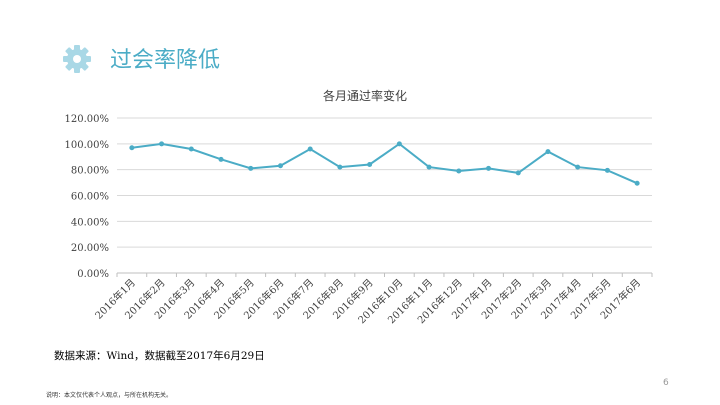 Image resolution: width=720 pixels, height=405 pixels. What do you see at coordinates (109, 395) in the screenshot?
I see `disclaimer: 说明：本文仅代表个人观点，与所在机构无关。` at bounding box center [109, 395].